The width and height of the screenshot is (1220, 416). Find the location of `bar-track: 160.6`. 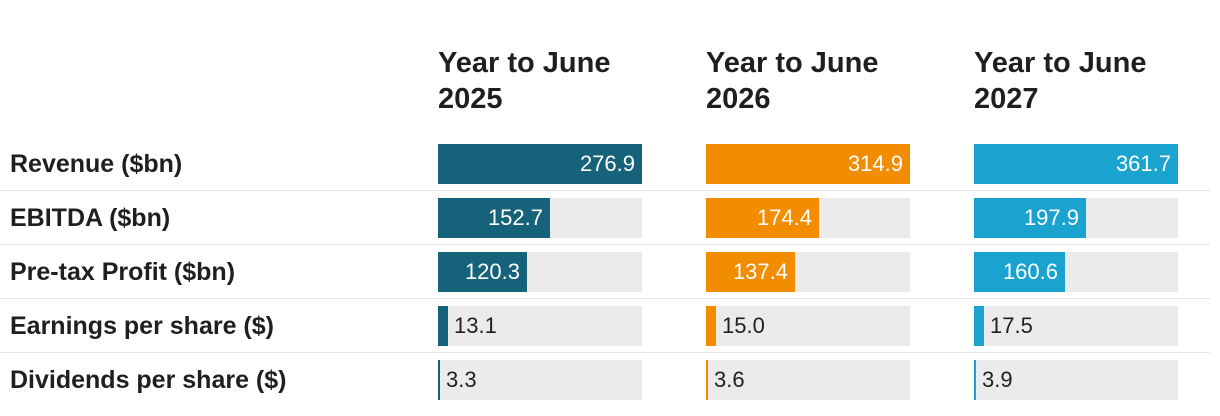

bar-track: 160.6 is located at coordinates (1076, 272).